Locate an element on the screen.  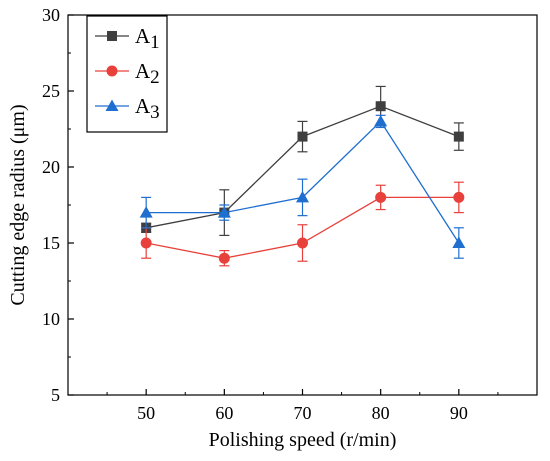
y-tick-label: 25 is located at coordinates (51, 91).